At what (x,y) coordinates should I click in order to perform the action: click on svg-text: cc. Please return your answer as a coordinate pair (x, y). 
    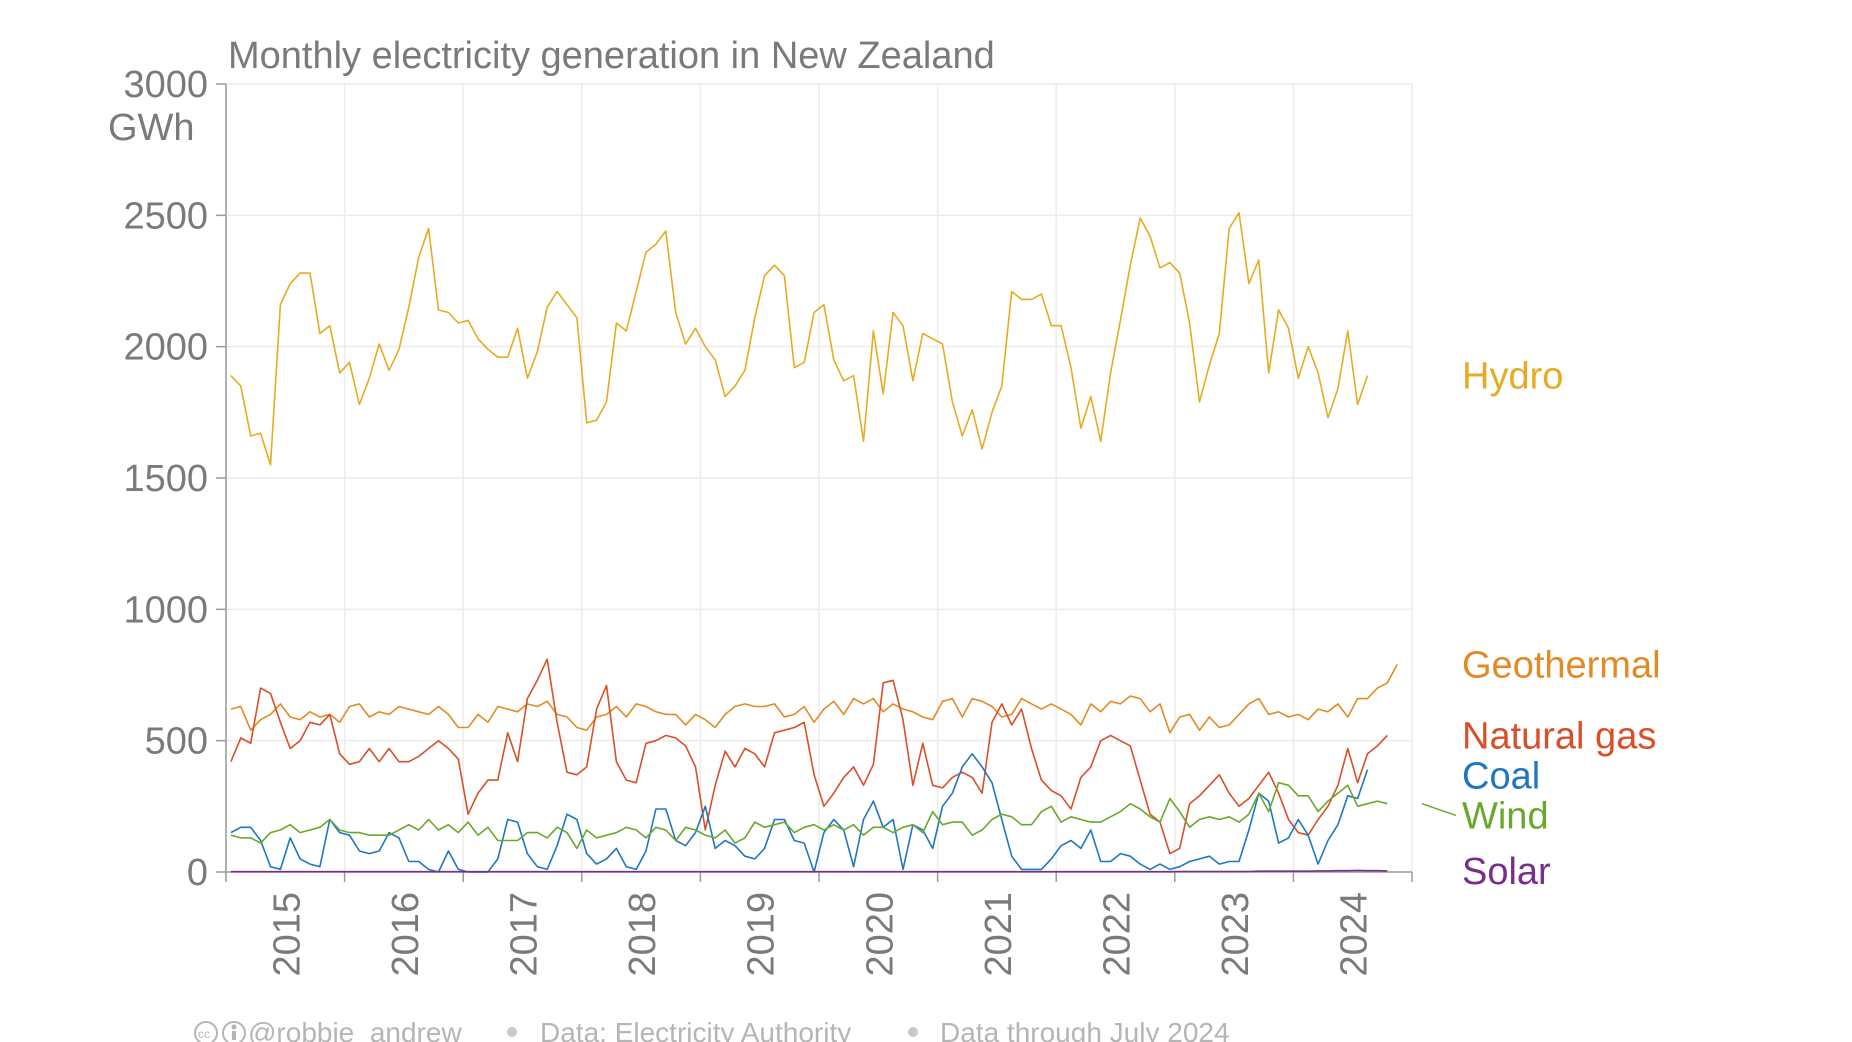
    Looking at the image, I should click on (204, 1034).